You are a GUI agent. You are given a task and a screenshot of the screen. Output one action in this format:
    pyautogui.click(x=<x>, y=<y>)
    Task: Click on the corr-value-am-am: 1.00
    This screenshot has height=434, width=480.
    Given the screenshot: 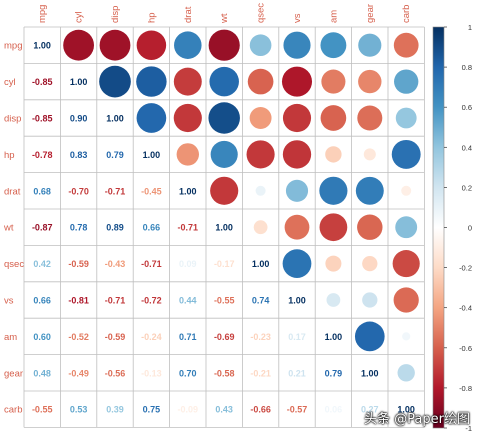 What is the action you would take?
    pyautogui.click(x=334, y=337)
    